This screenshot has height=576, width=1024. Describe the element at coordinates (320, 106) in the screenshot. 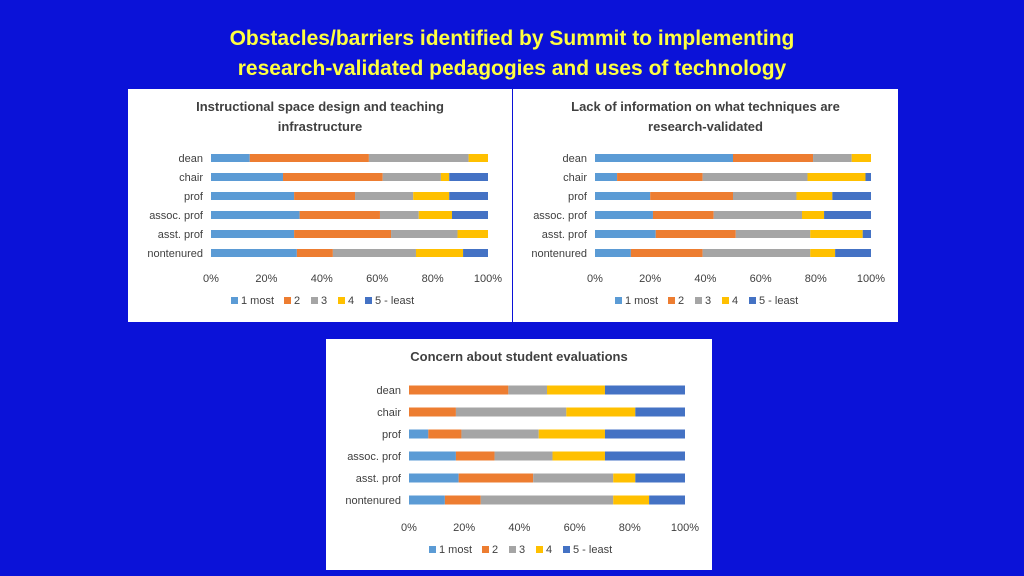

I see `chart-title-line: Instructional space design and teaching` at that location.